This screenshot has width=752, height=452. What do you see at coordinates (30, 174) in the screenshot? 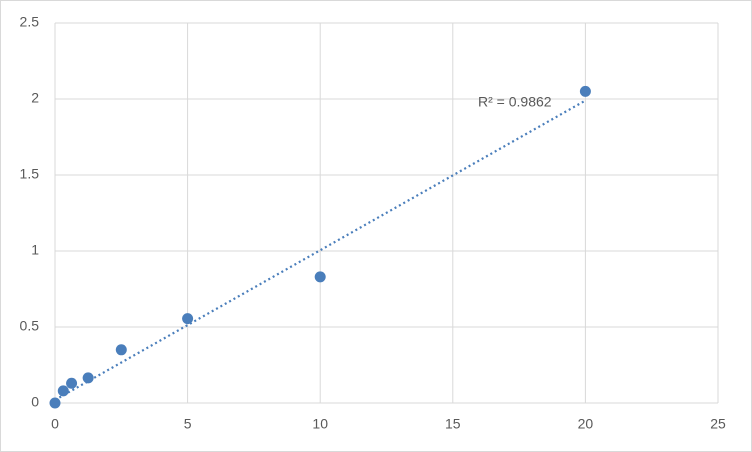
I see `y-tick-label: 1.5` at bounding box center [30, 174].